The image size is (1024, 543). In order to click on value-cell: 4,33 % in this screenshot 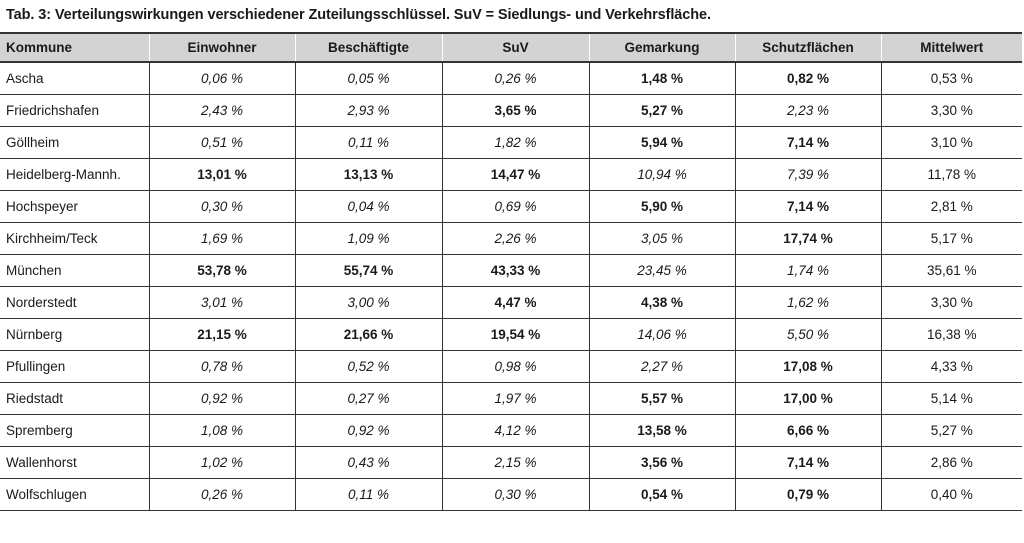, I will do `click(951, 366)`.